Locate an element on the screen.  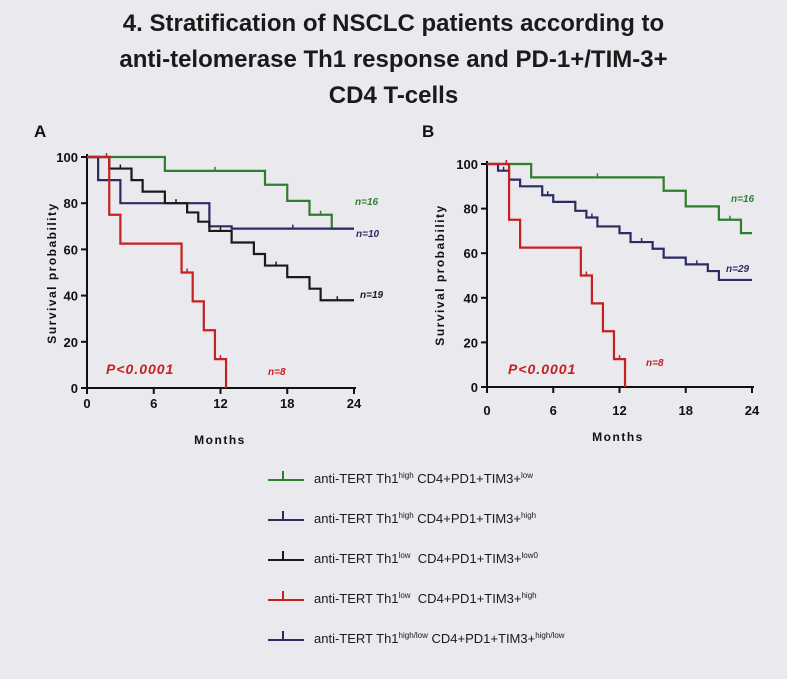
legend-text: anti-TERT Th1high CD4+PD1+TIM3+low is located at coordinates (423, 478).